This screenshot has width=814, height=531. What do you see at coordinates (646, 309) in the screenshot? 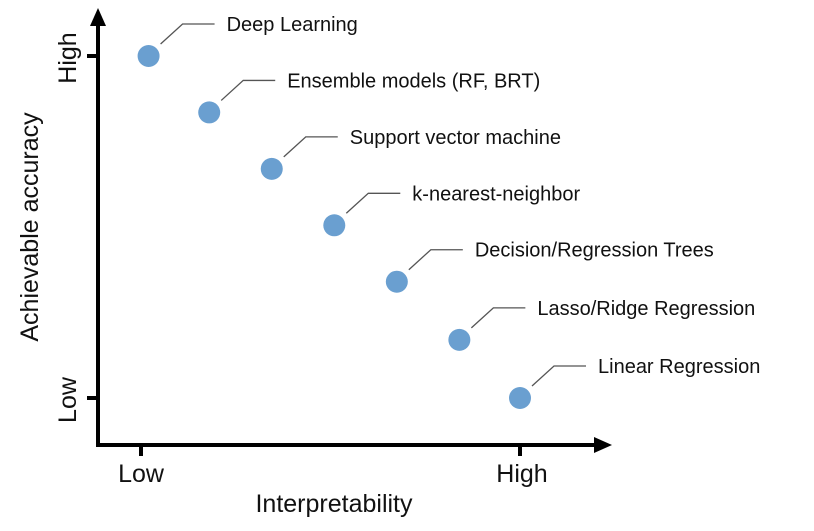
I see `data-point-label: Lasso/Ridge Regression` at bounding box center [646, 309].